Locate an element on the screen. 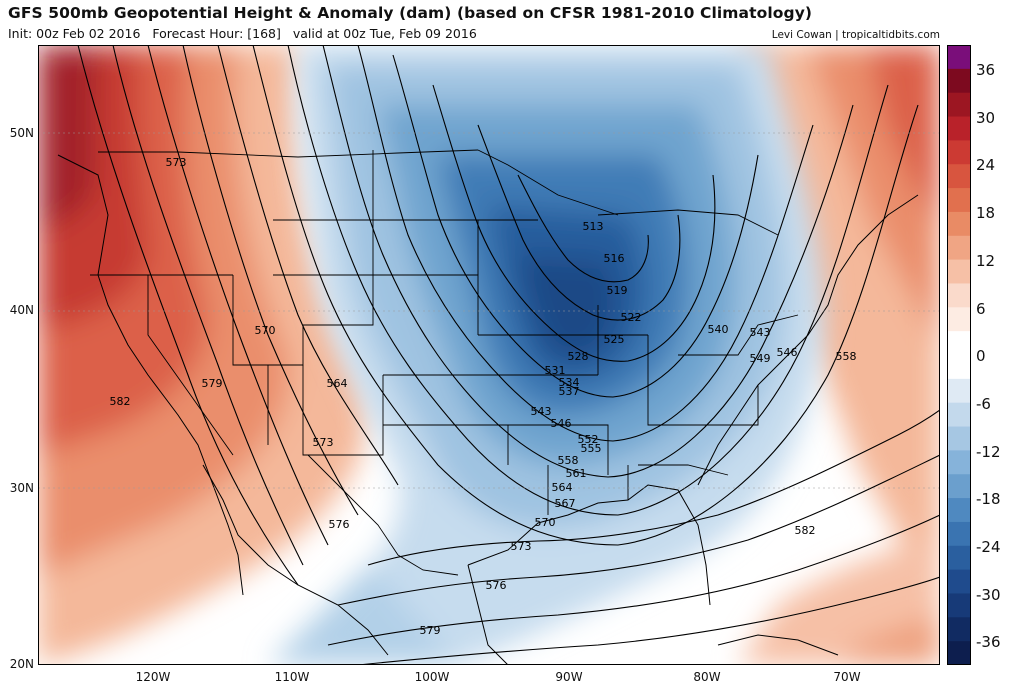 The width and height of the screenshot is (1024, 692). contour-label: 555 is located at coordinates (591, 448).